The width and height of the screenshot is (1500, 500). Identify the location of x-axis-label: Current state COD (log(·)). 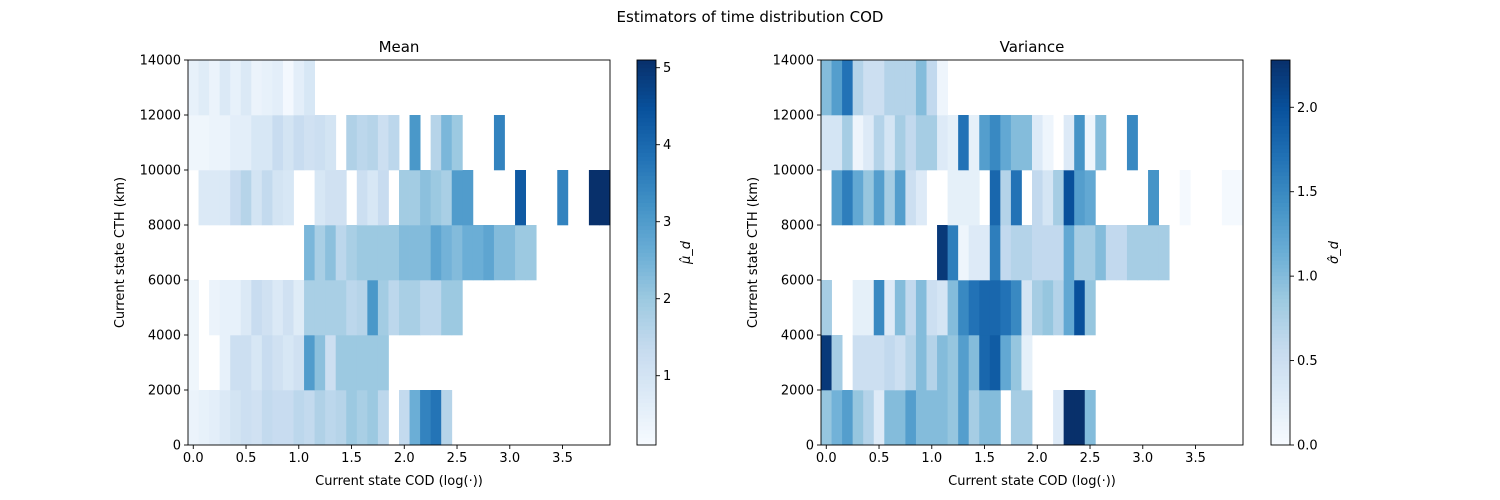
(399, 481).